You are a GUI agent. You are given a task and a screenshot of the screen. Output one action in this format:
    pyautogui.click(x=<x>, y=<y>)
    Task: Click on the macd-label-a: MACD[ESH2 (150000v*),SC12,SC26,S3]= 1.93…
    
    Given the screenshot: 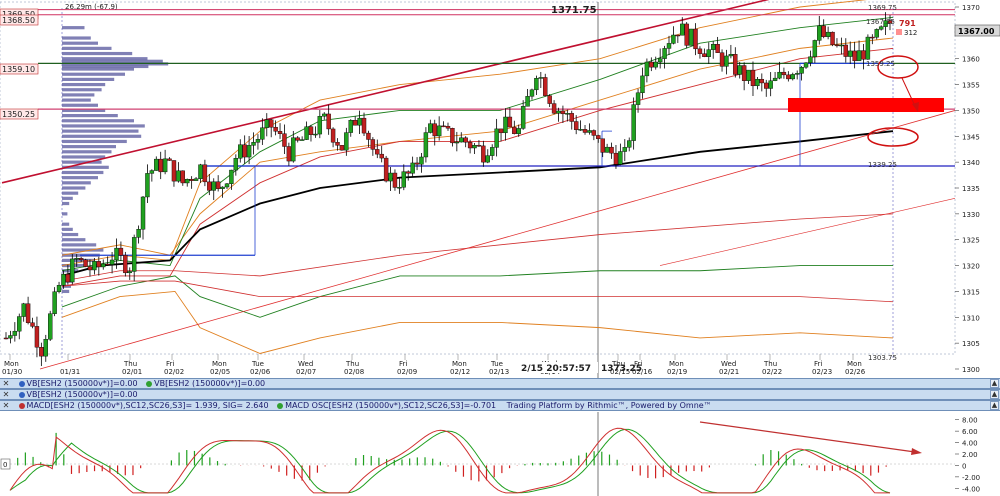 What is the action you would take?
    pyautogui.click(x=147, y=405)
    